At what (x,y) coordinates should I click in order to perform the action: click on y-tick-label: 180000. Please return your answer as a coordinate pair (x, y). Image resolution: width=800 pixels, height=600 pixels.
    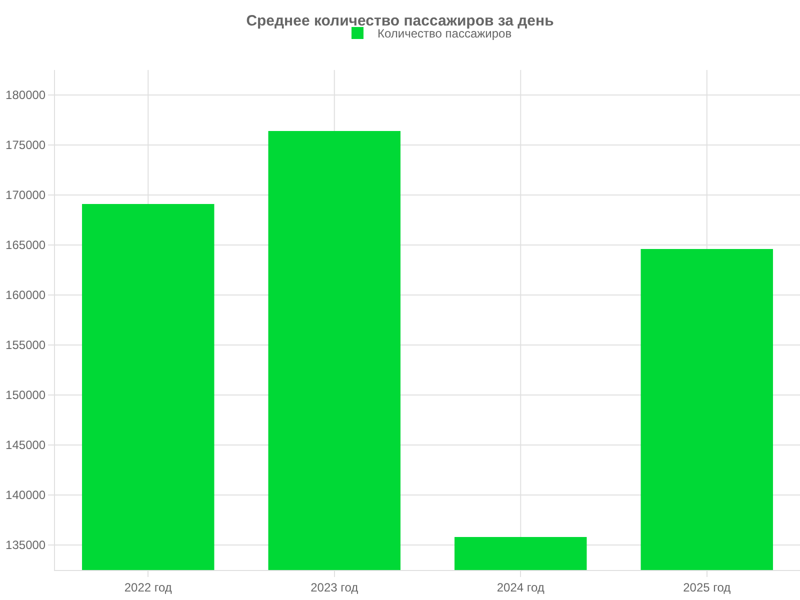
    Looking at the image, I should click on (26, 95).